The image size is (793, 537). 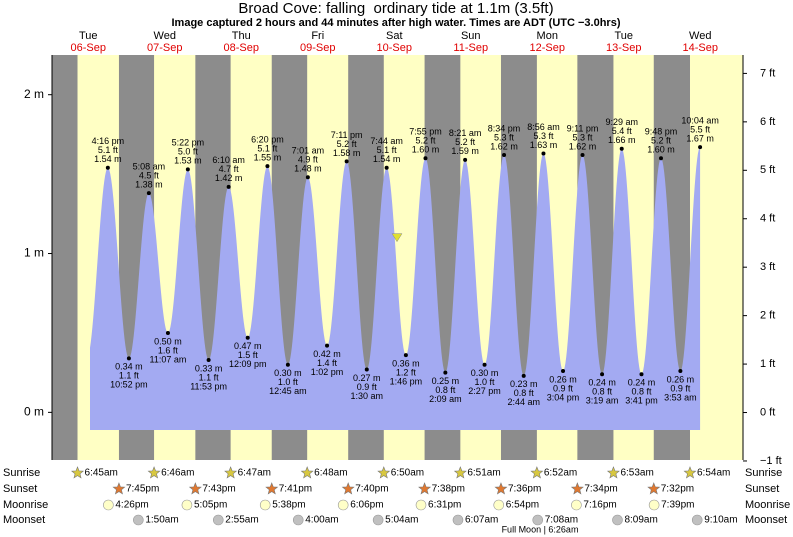 I want to click on row-label: Sunrise, so click(x=21, y=473).